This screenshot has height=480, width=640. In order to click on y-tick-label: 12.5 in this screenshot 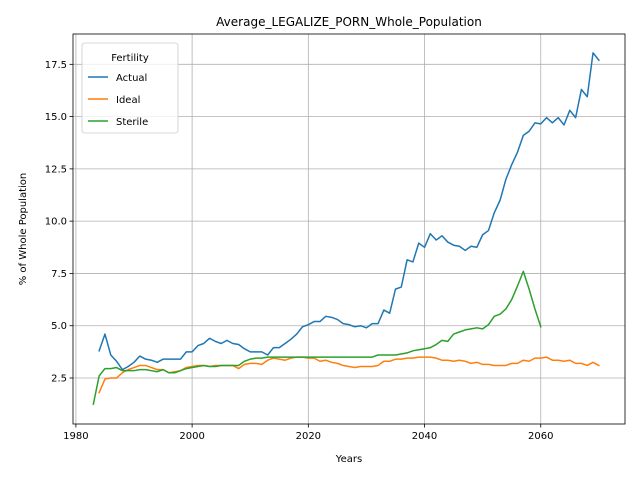, I will do `click(56, 169)`.